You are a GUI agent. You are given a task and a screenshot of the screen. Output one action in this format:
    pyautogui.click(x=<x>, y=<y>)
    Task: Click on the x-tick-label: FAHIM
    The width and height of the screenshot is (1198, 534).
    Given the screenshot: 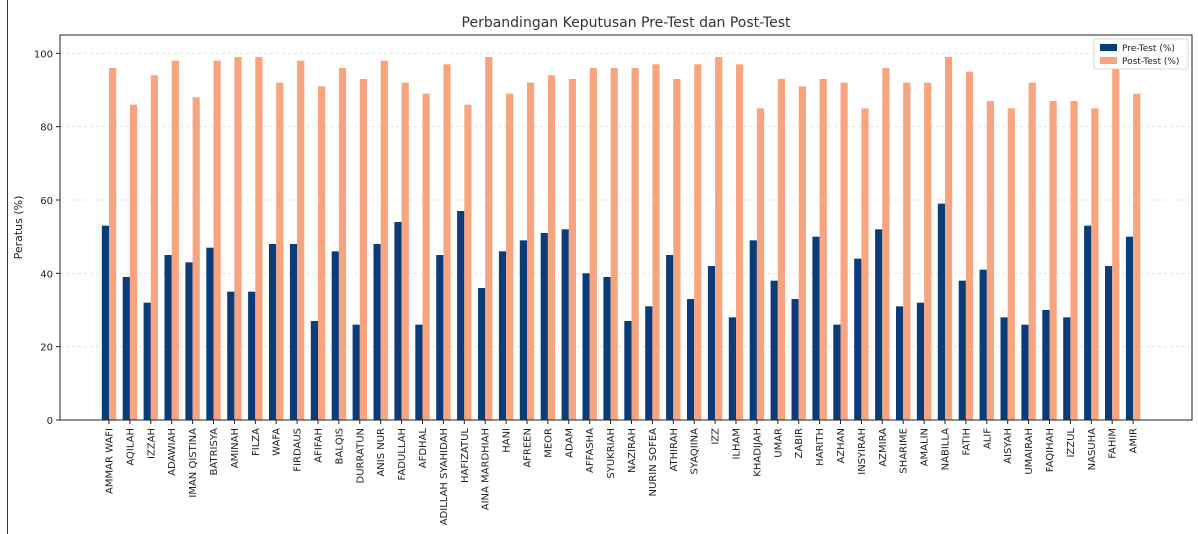 What is the action you would take?
    pyautogui.click(x=1113, y=443)
    